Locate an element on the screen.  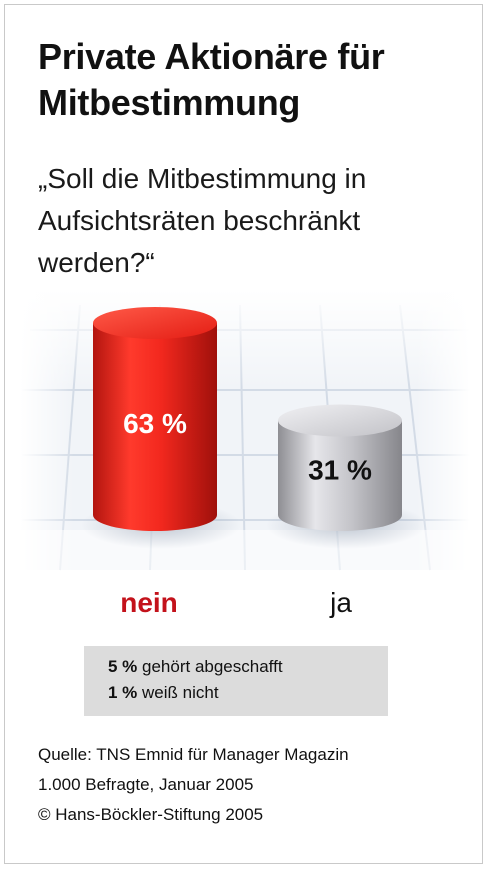
chart-title: Private Aktionäre für Mitbestimmung is located at coordinates (253, 80).